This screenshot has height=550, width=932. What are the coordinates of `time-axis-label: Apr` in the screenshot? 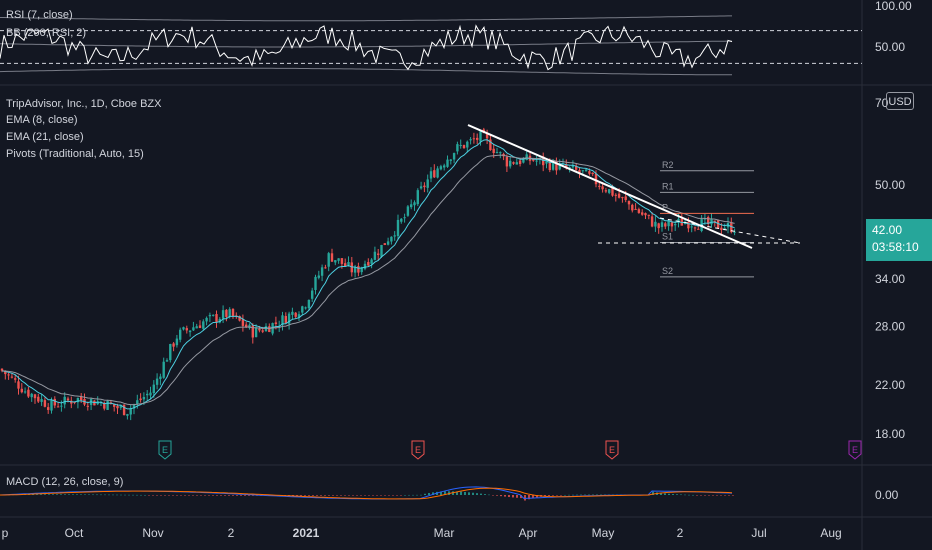 It's located at (528, 533).